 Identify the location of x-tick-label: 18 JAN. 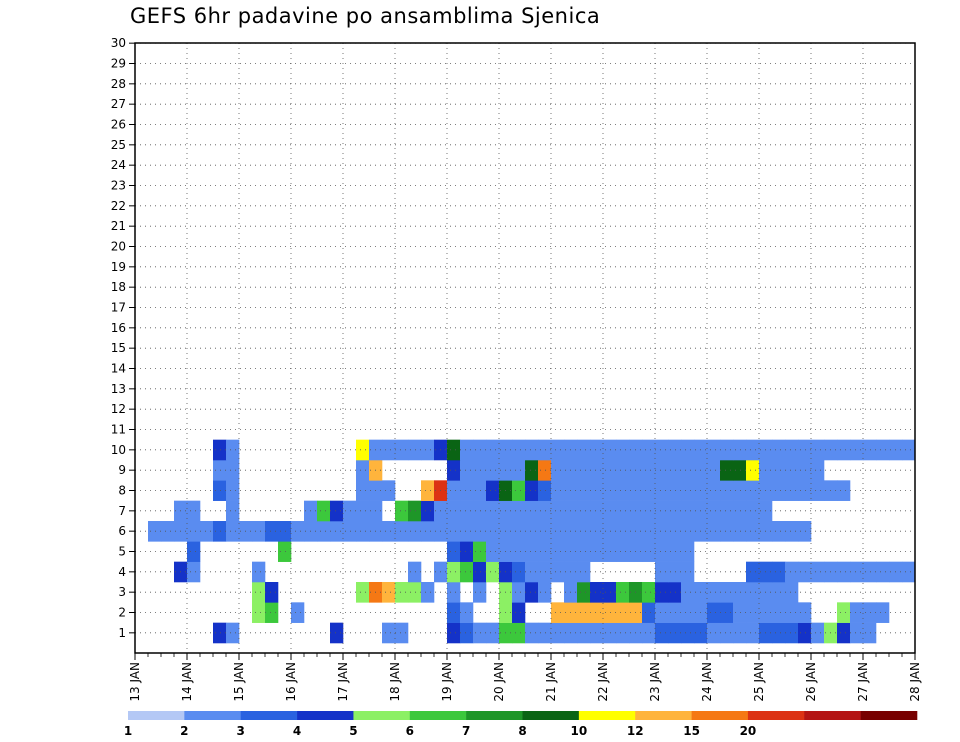
(395, 682).